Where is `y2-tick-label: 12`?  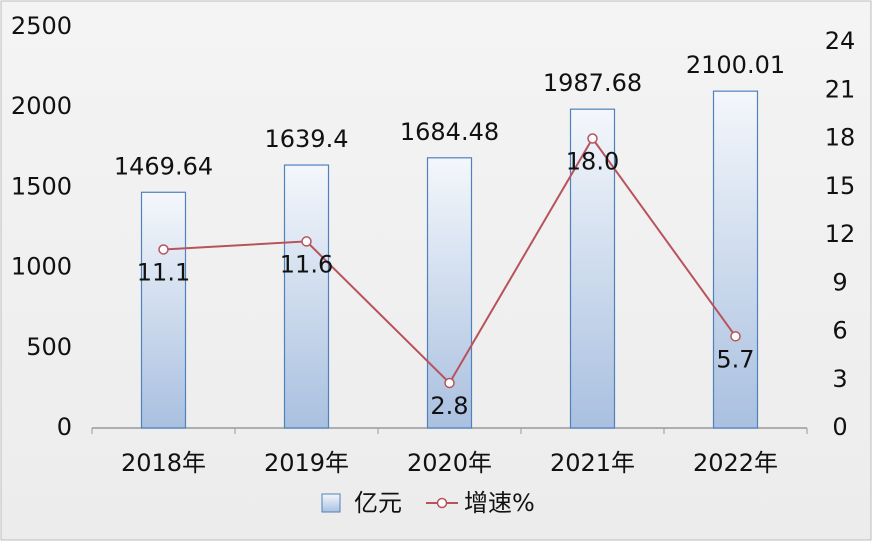
y2-tick-label: 12 is located at coordinates (840, 234).